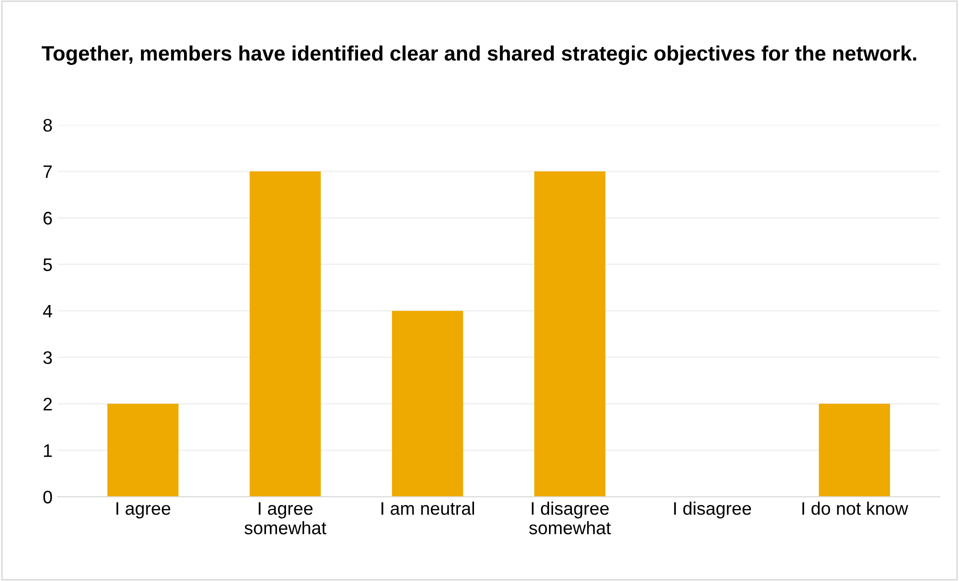 This screenshot has height=581, width=959. What do you see at coordinates (570, 518) in the screenshot?
I see `x-tick-label: I disagree somewhat` at bounding box center [570, 518].